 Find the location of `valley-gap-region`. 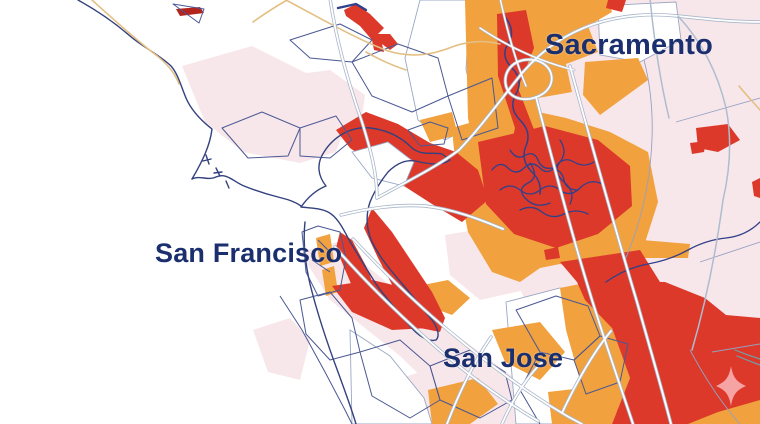

valley-gap-region is located at coordinates (383, 164).